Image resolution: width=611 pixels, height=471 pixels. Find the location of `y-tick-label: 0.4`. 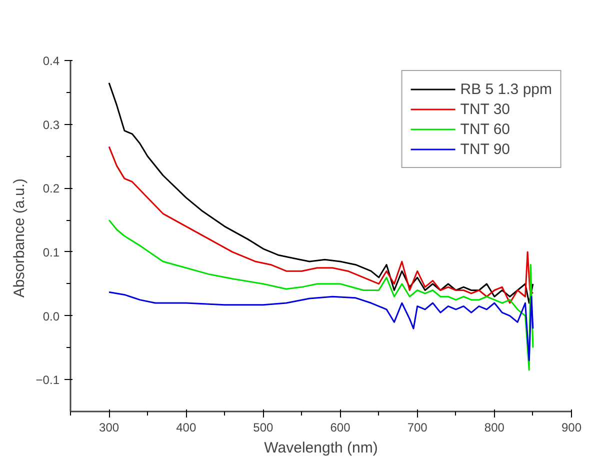

y-tick-label: 0.4 is located at coordinates (51, 61).